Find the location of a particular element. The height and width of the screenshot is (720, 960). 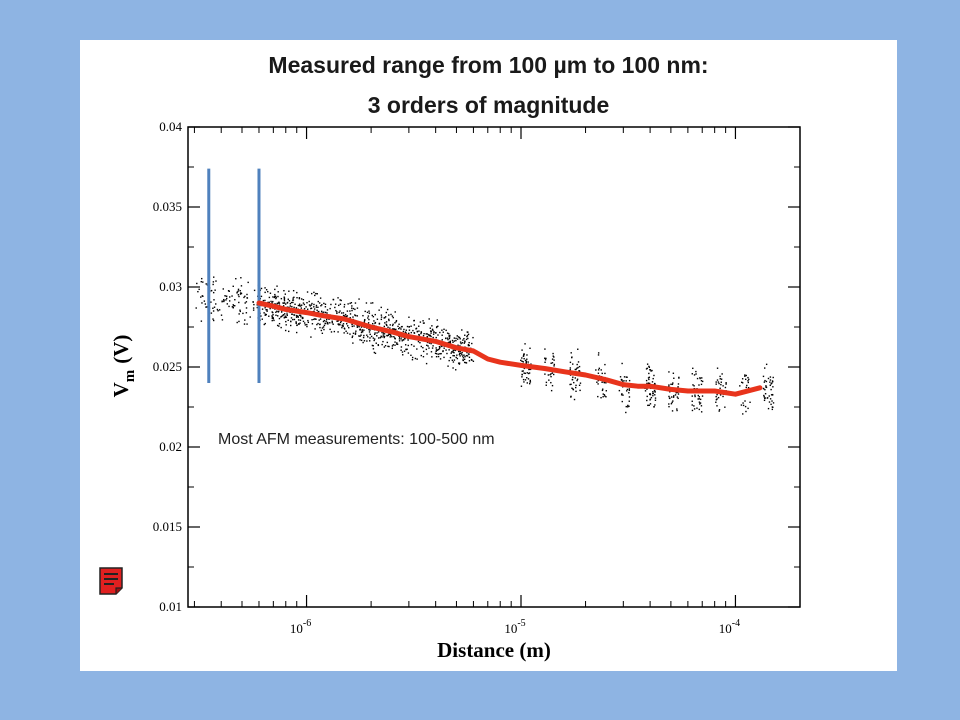

document-icon is located at coordinates (111, 581).